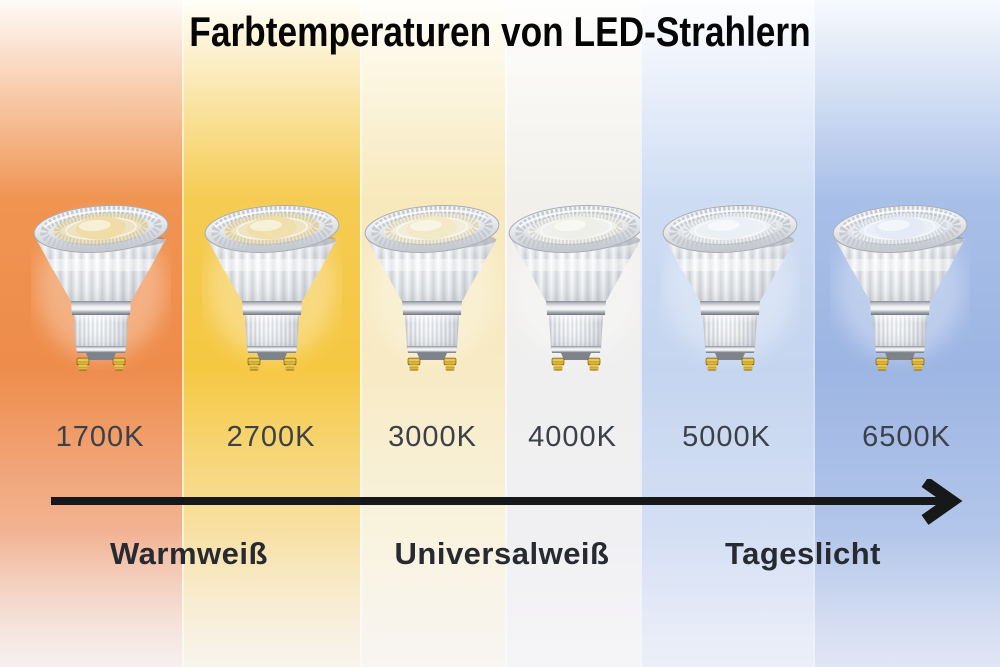  What do you see at coordinates (803, 553) in the screenshot?
I see `zone-label-tageslicht: Tageslicht` at bounding box center [803, 553].